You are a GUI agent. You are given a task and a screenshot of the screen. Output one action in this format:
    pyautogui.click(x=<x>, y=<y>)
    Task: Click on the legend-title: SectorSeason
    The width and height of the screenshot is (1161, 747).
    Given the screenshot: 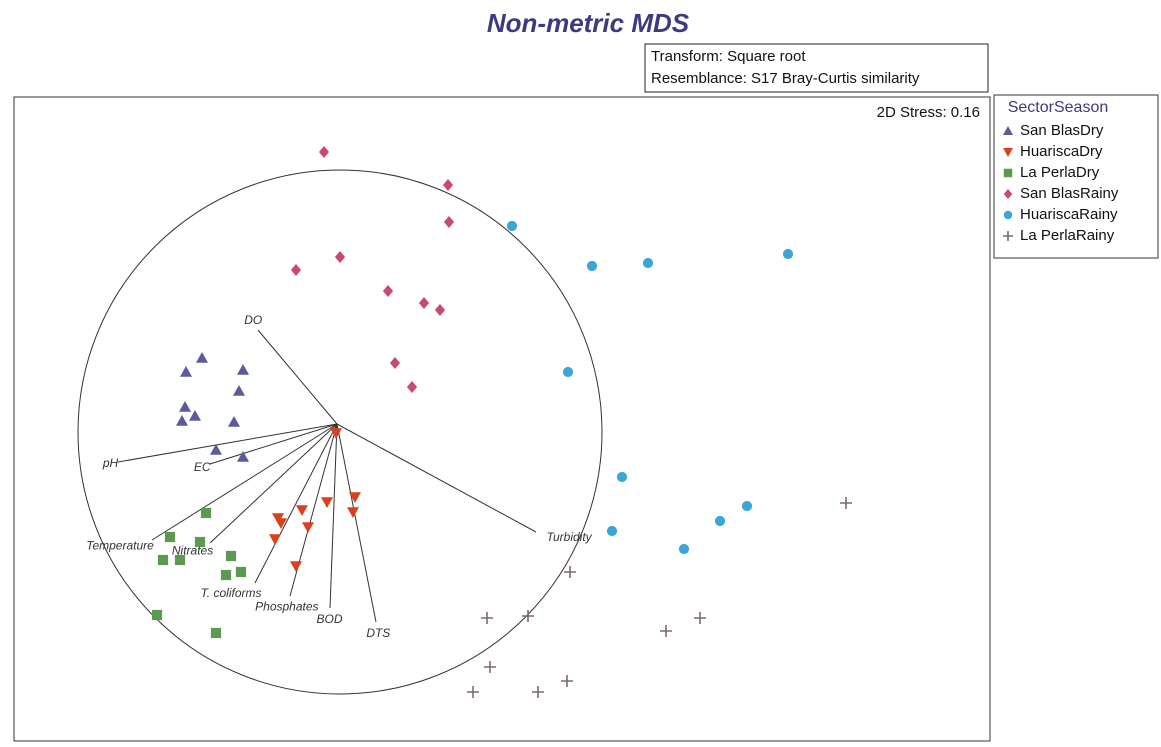 What is the action you would take?
    pyautogui.click(x=1058, y=107)
    